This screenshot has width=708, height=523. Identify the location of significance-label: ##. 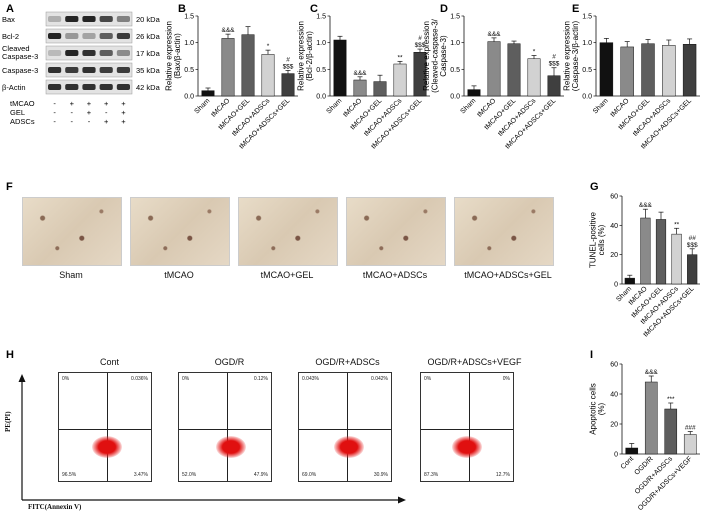
(693, 238).